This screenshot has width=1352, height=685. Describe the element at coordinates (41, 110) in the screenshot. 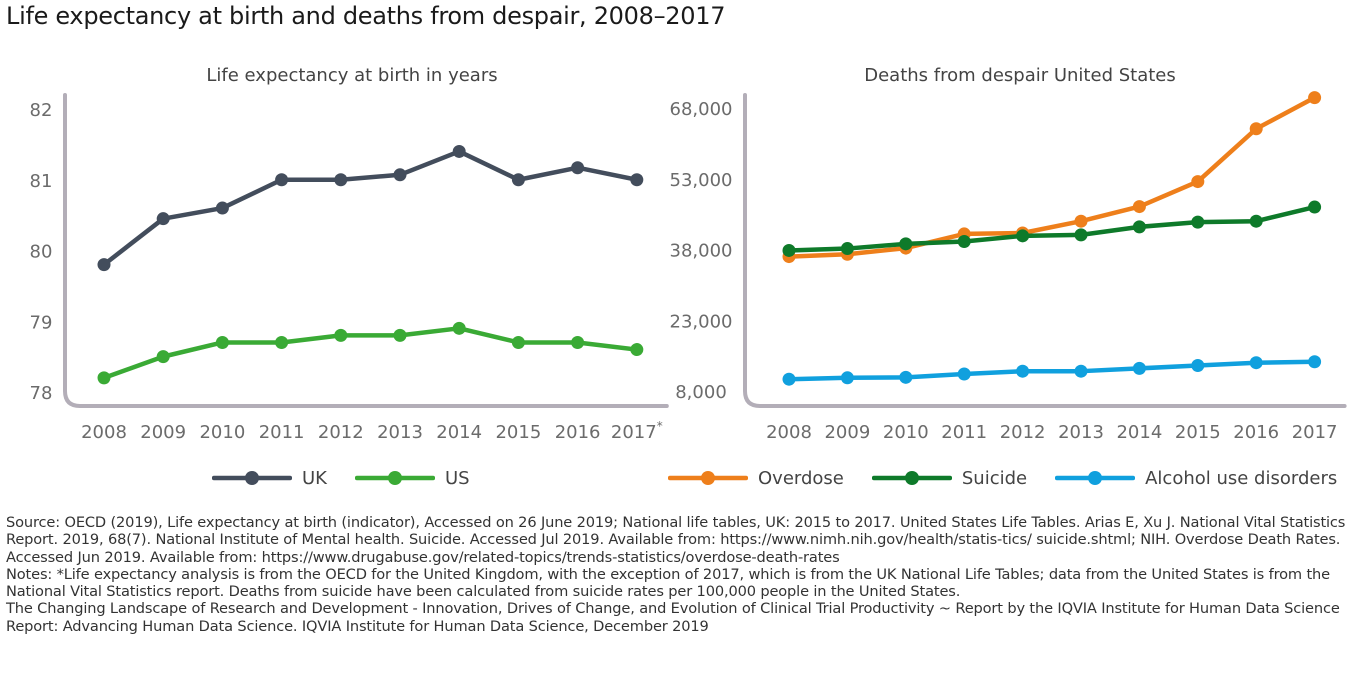

I see `y-tick-label: 82` at that location.